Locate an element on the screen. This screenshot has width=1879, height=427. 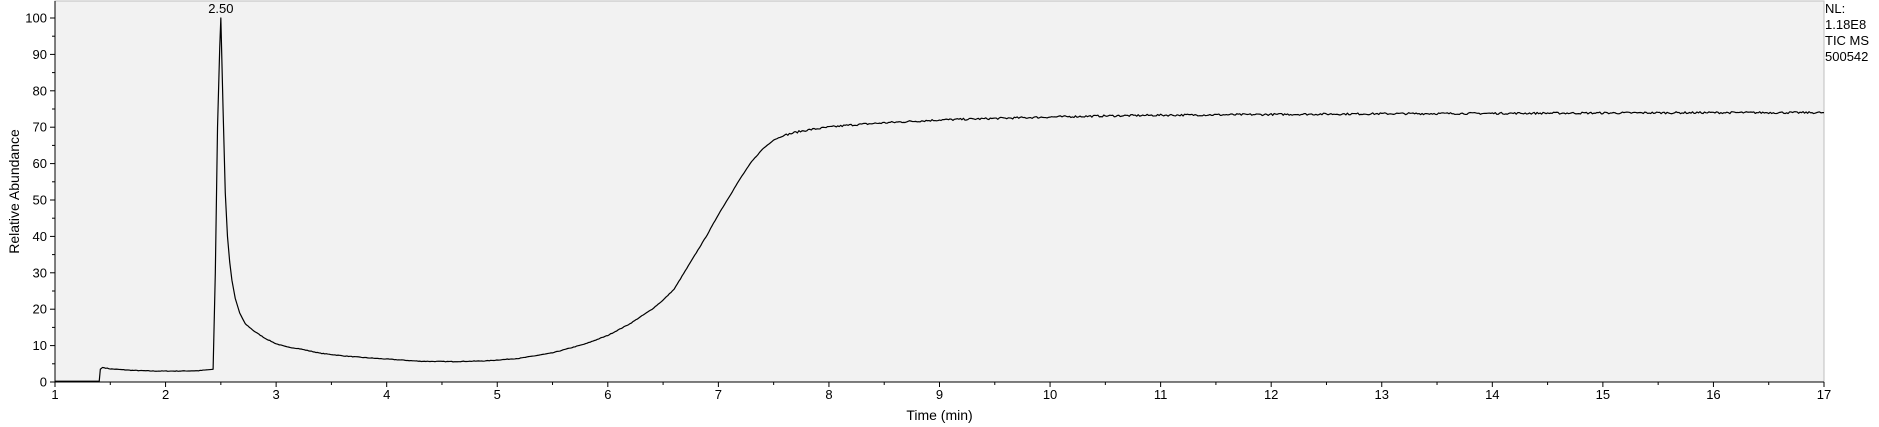
x-tick-label: 12 is located at coordinates (1271, 394).